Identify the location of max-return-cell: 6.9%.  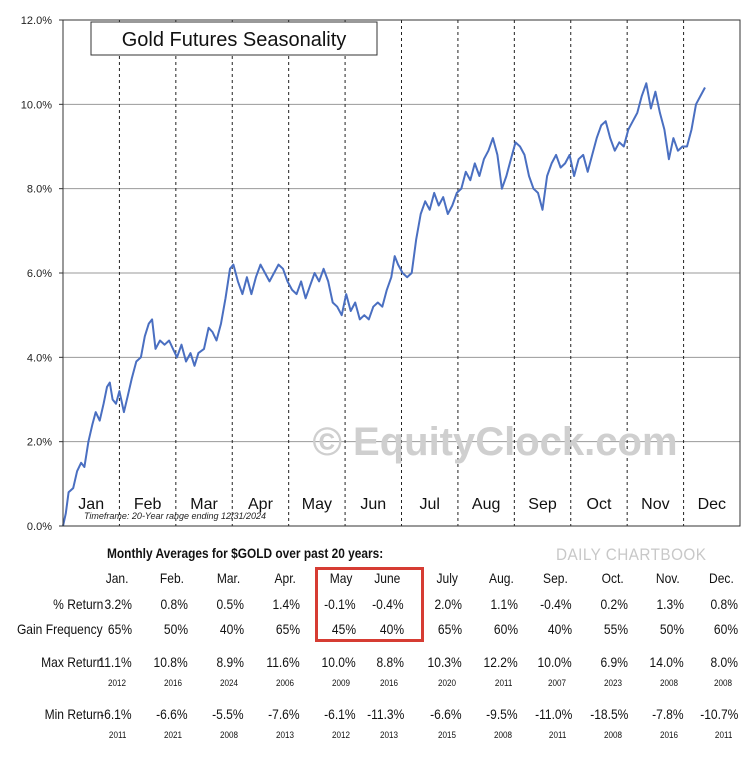
(614, 662).